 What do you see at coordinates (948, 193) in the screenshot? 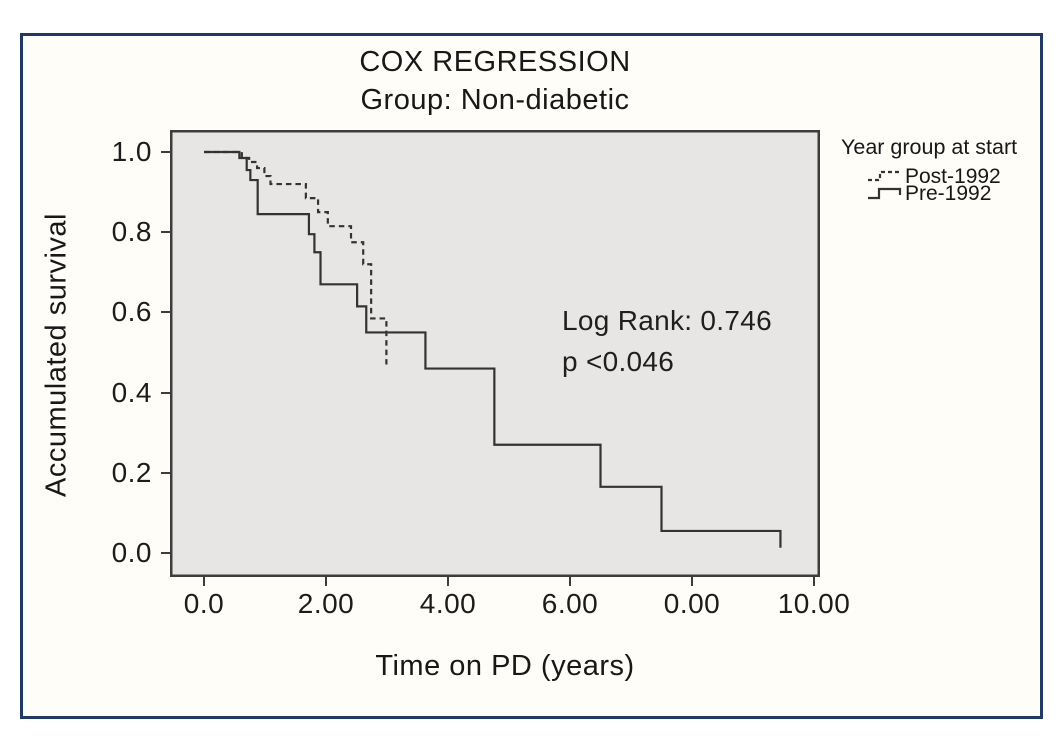
I see `legend-entry-label: Pre-1992` at bounding box center [948, 193].